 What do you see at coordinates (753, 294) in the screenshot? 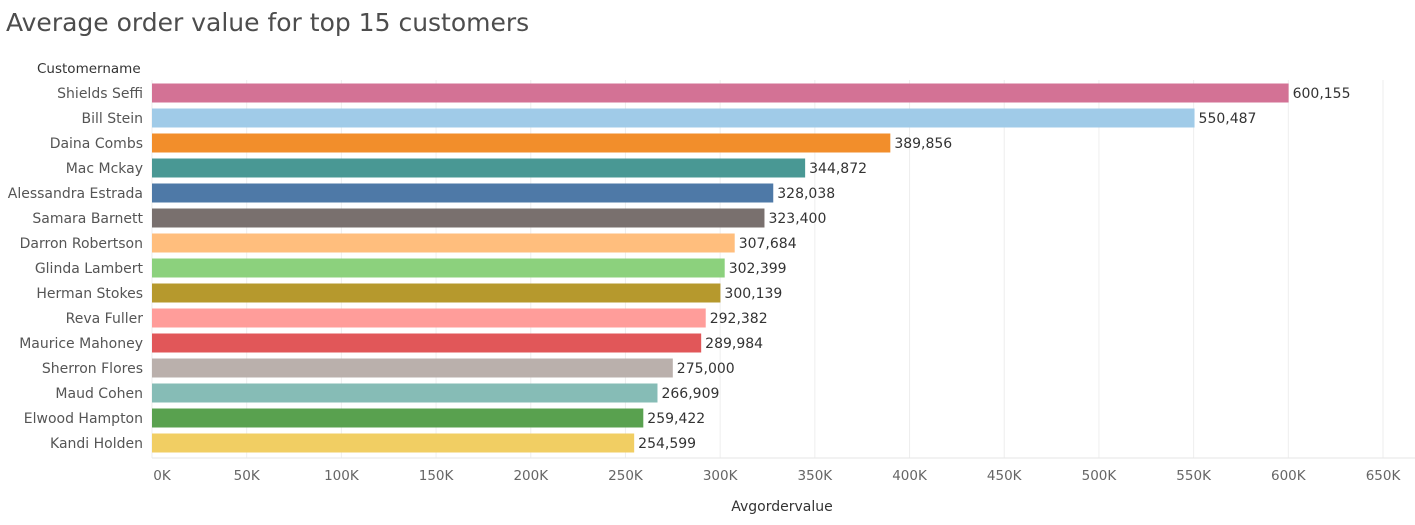
I see `value-label: 300,139` at bounding box center [753, 294].